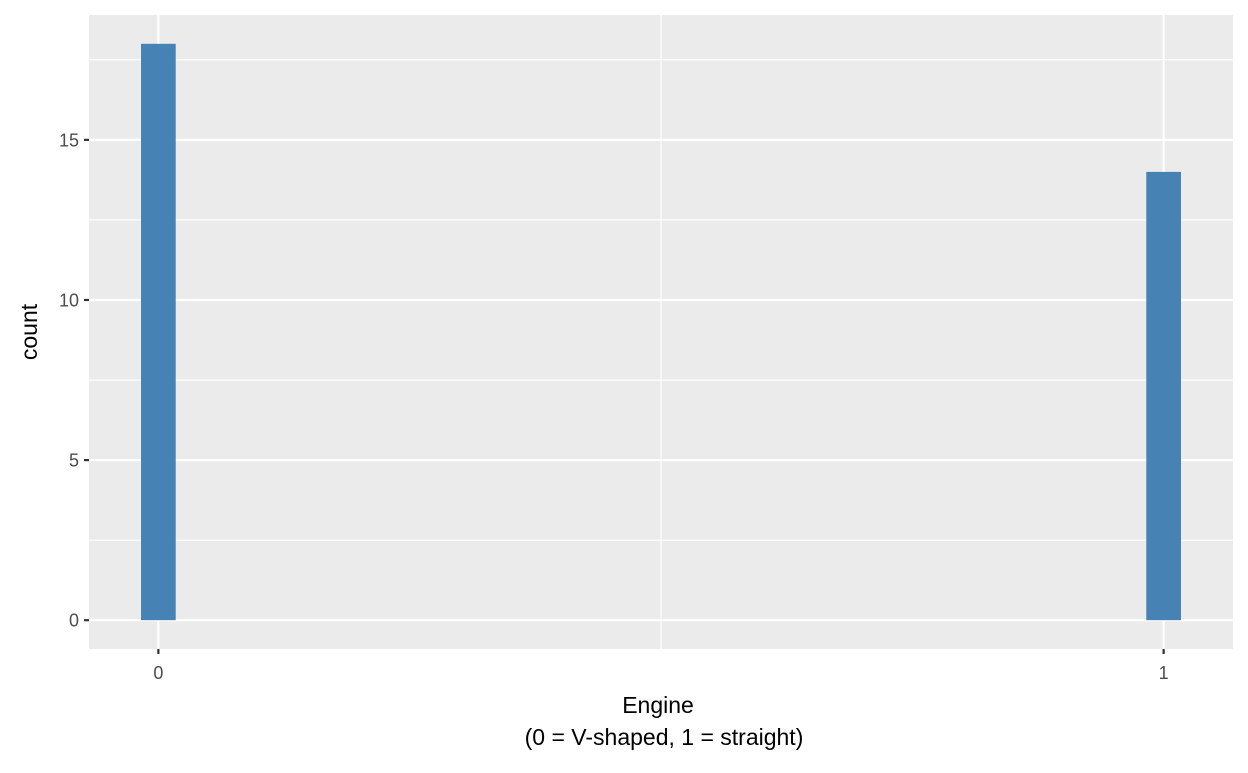  I want to click on y-tick-label: 0, so click(74, 621).